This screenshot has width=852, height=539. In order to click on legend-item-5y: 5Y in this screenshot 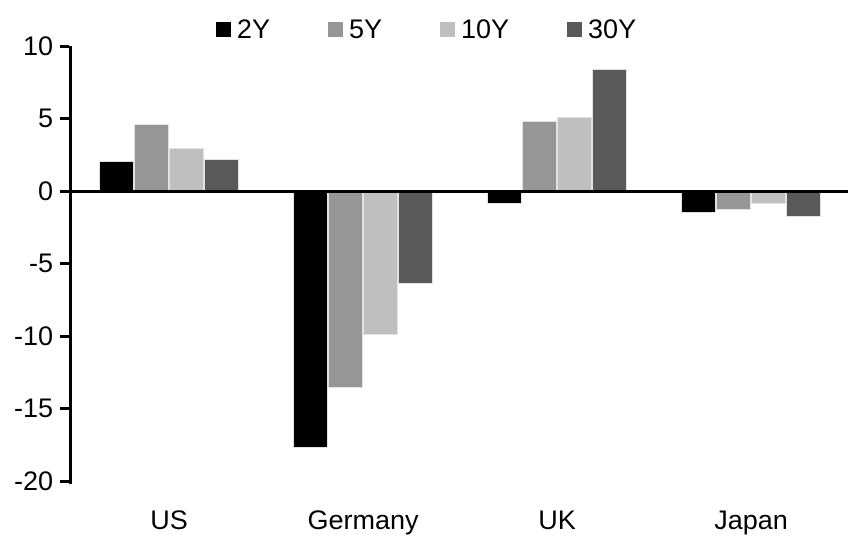, I will do `click(354, 28)`.